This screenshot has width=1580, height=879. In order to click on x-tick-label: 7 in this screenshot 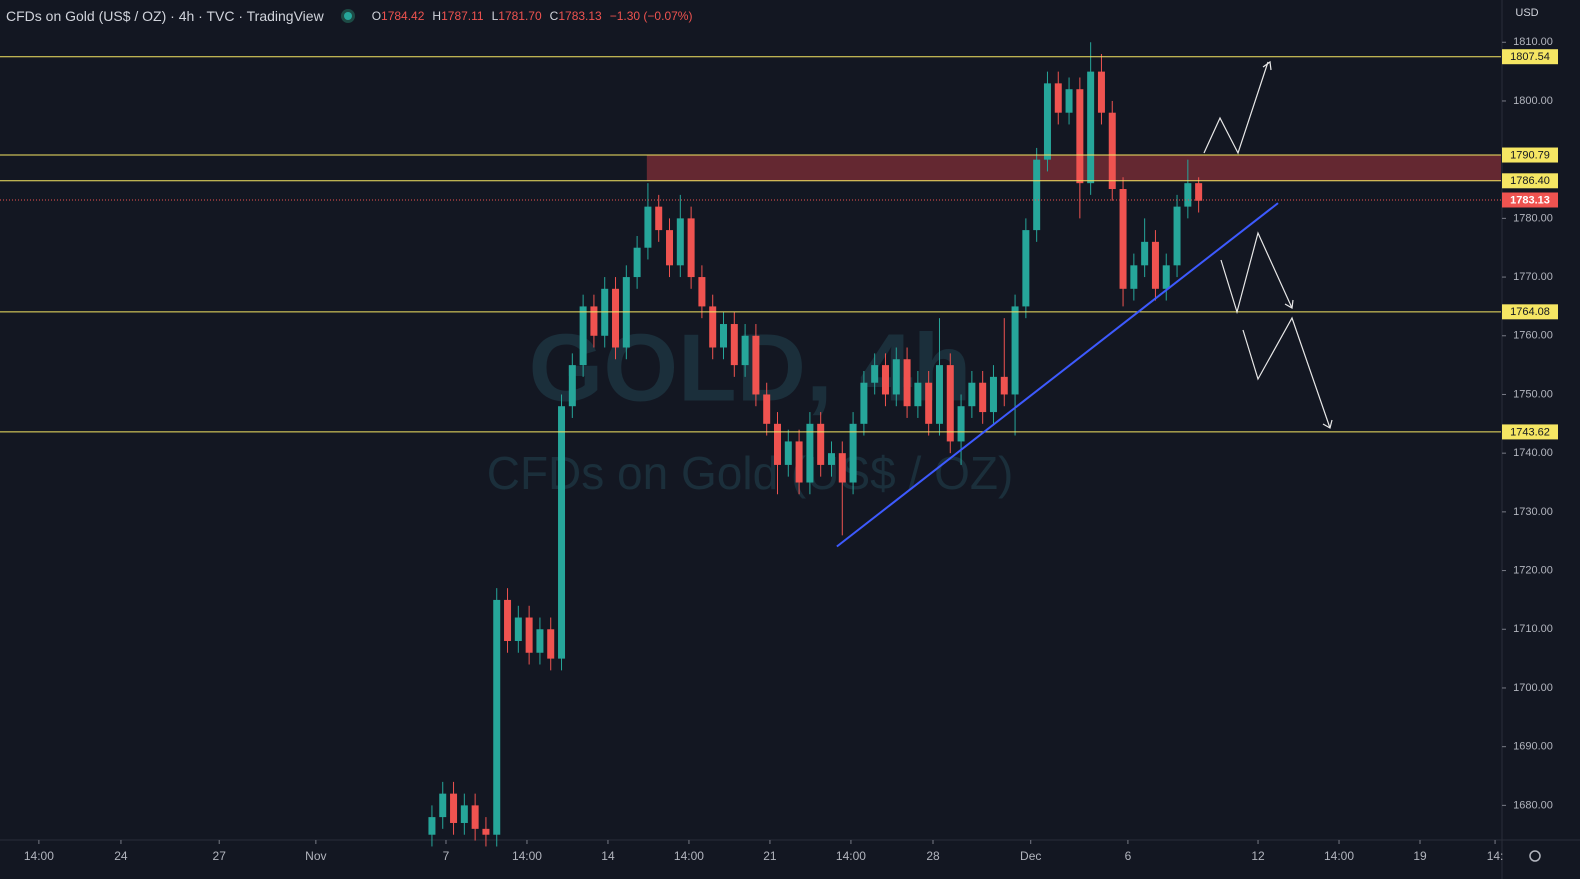, I will do `click(446, 856)`.